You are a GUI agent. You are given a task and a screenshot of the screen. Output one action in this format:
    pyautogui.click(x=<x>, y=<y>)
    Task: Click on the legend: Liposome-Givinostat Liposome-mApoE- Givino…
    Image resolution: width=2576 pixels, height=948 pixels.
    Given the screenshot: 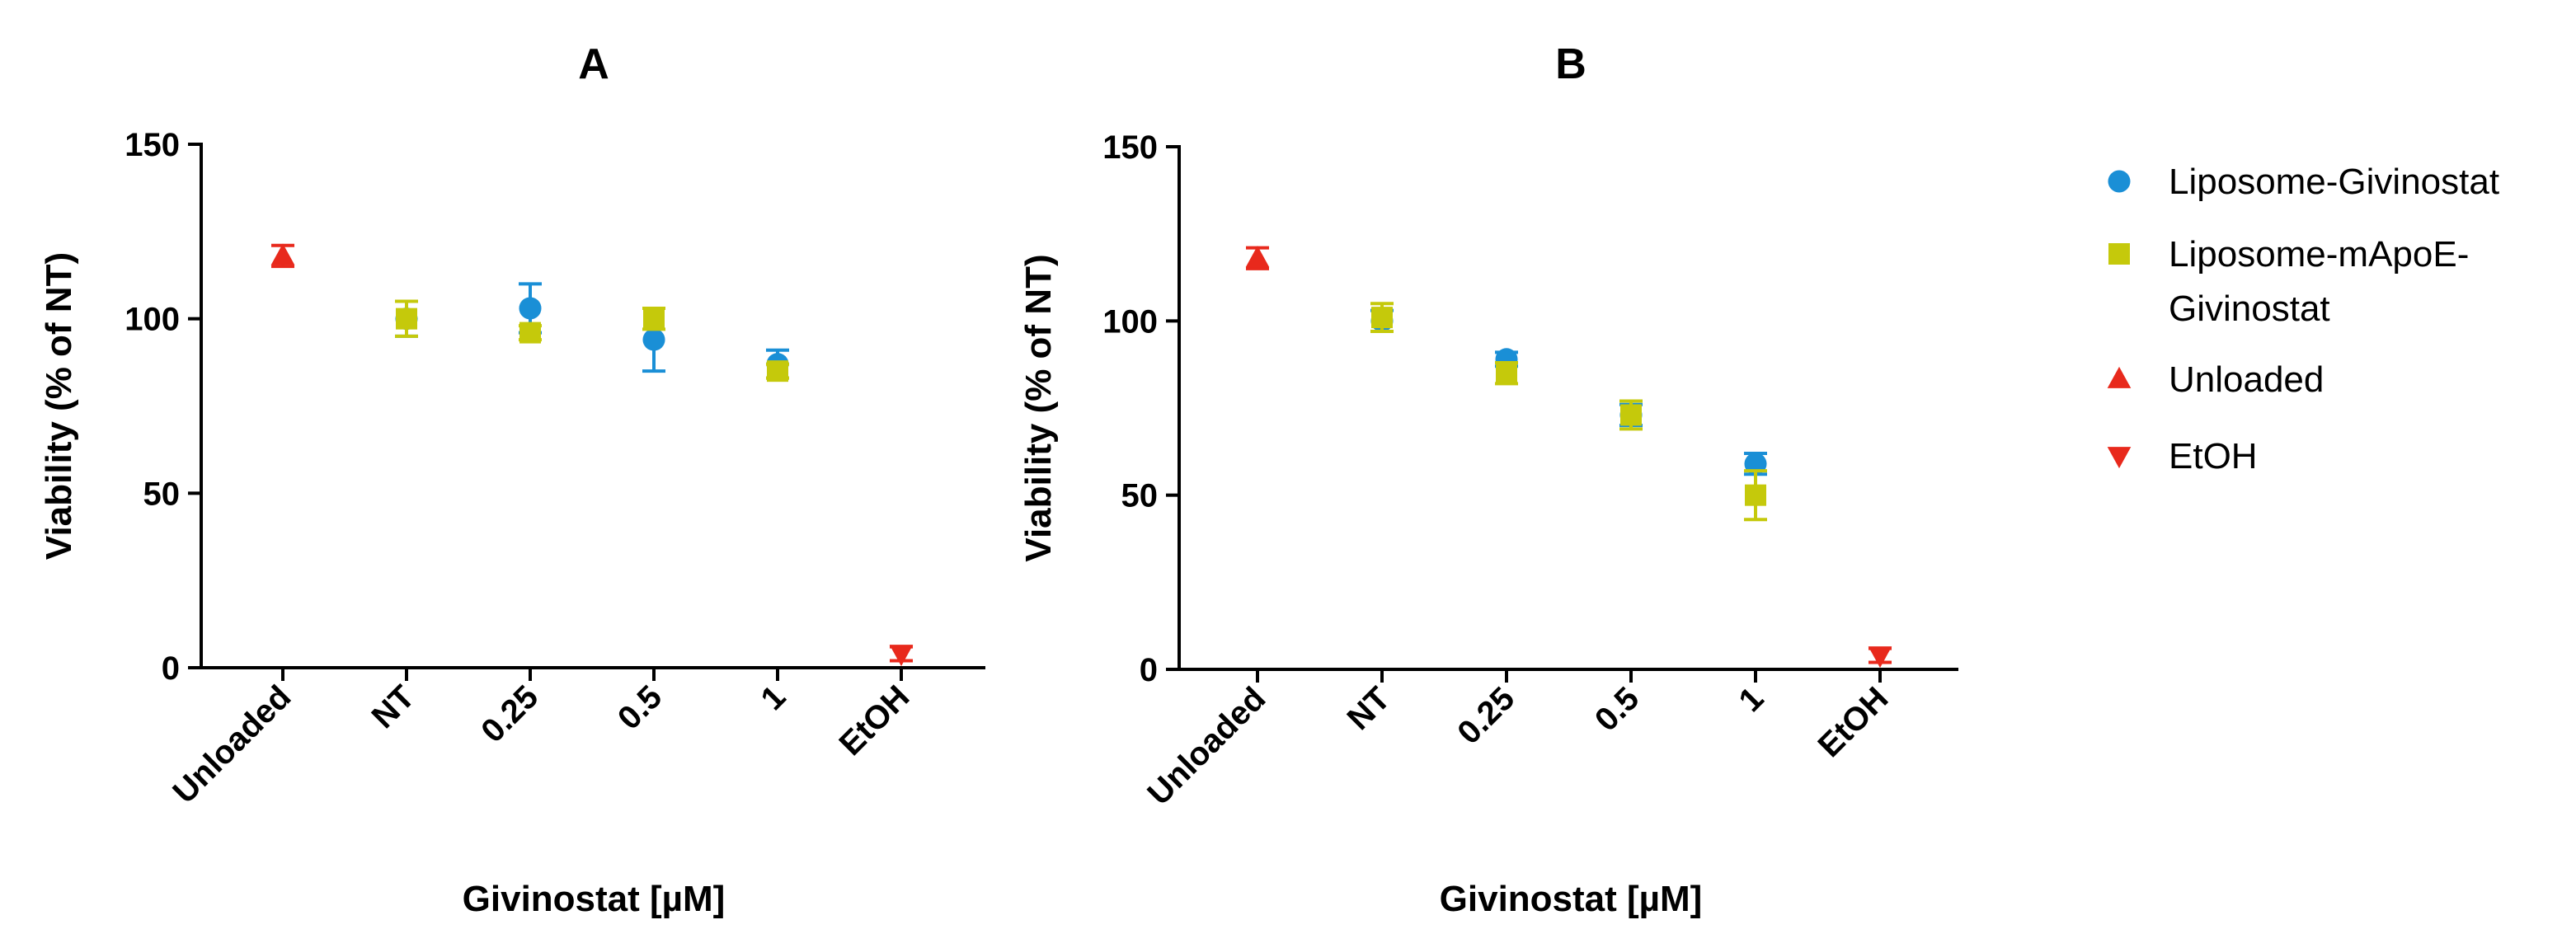 What is the action you would take?
    pyautogui.click(x=2303, y=319)
    